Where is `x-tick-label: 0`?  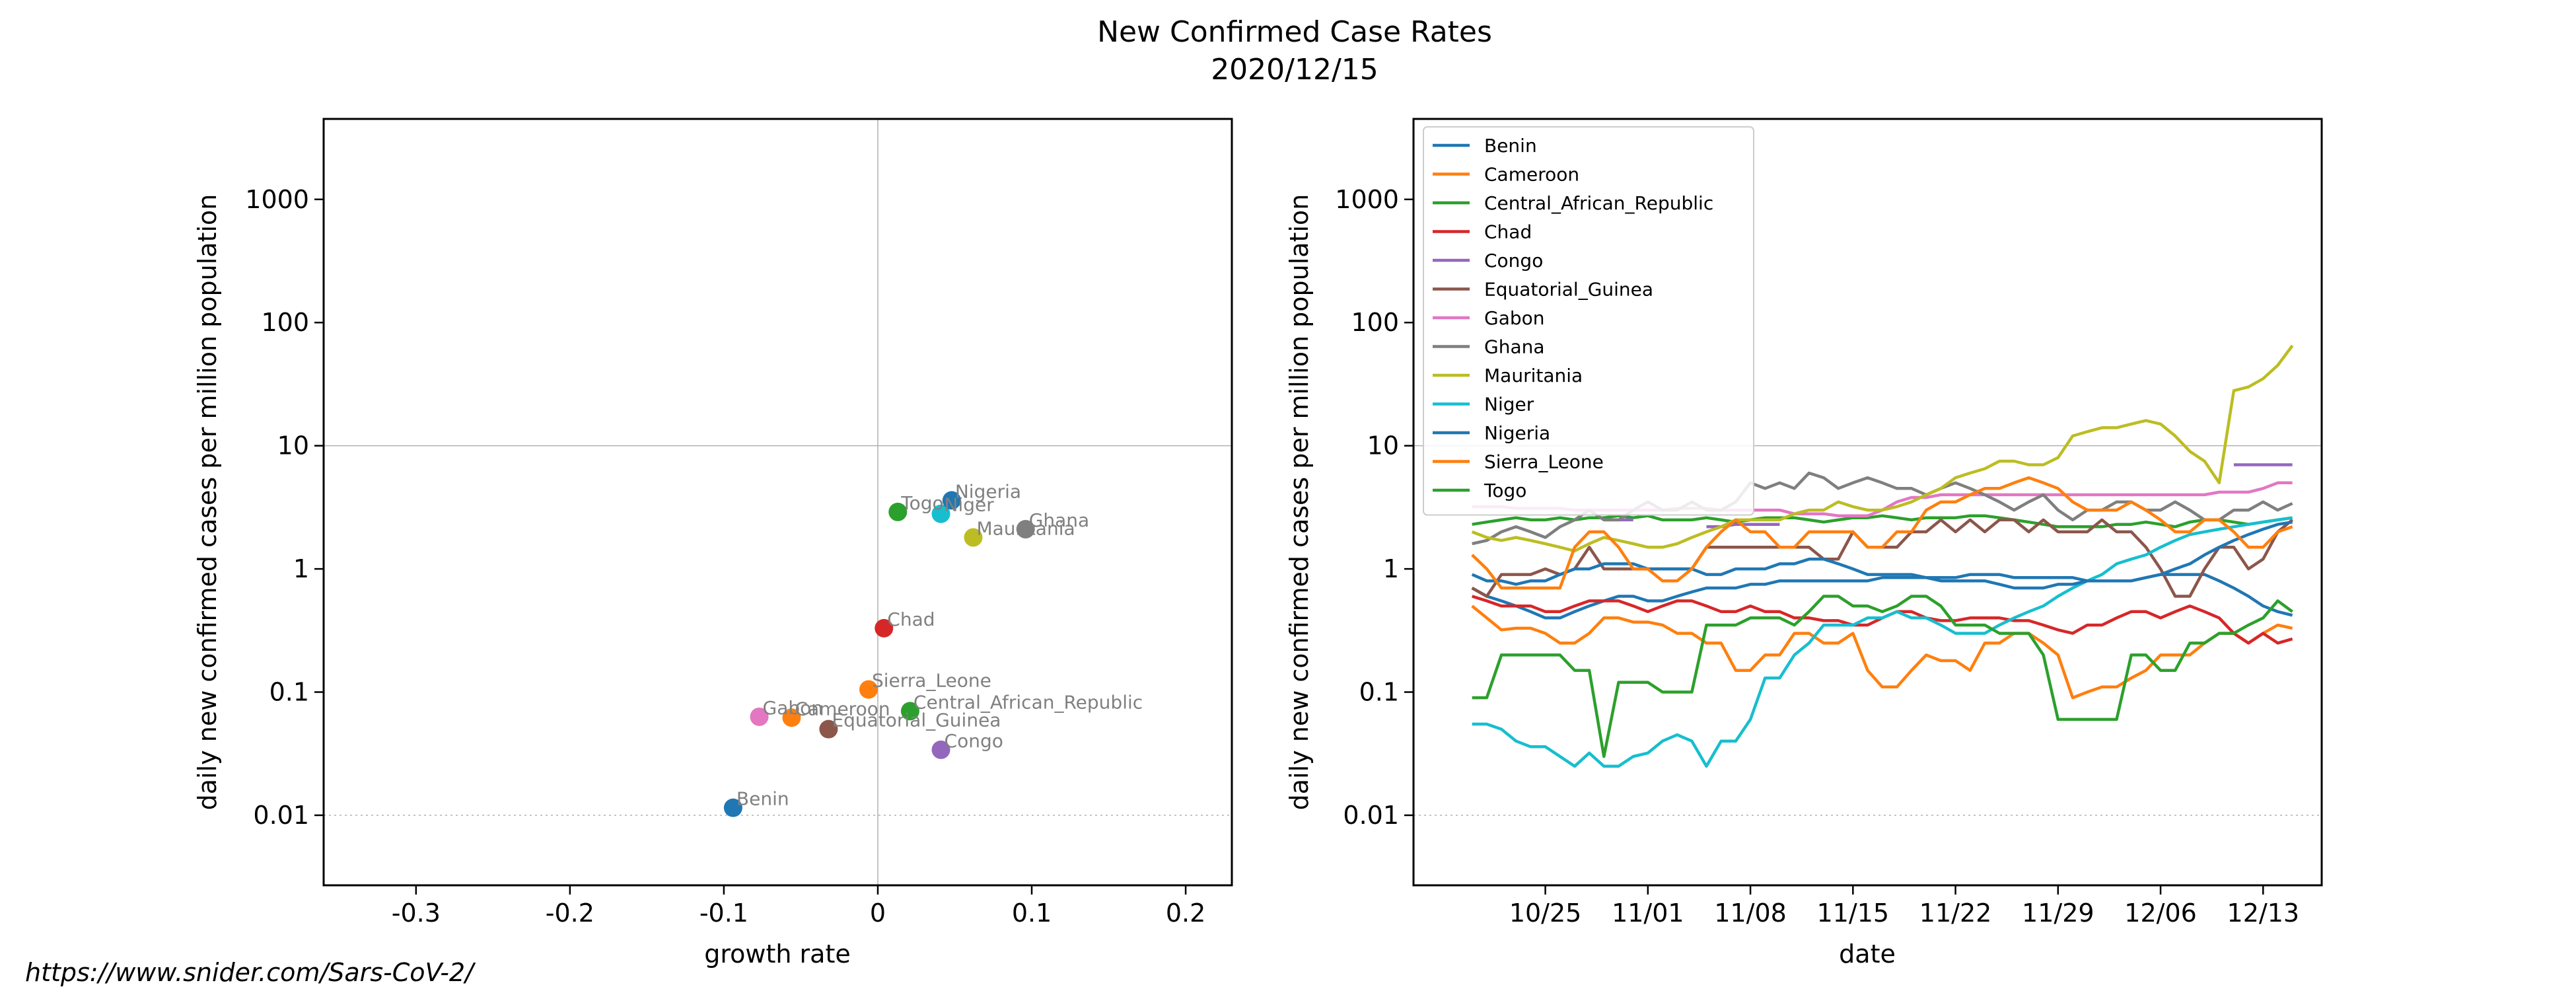 x-tick-label: 0 is located at coordinates (878, 913).